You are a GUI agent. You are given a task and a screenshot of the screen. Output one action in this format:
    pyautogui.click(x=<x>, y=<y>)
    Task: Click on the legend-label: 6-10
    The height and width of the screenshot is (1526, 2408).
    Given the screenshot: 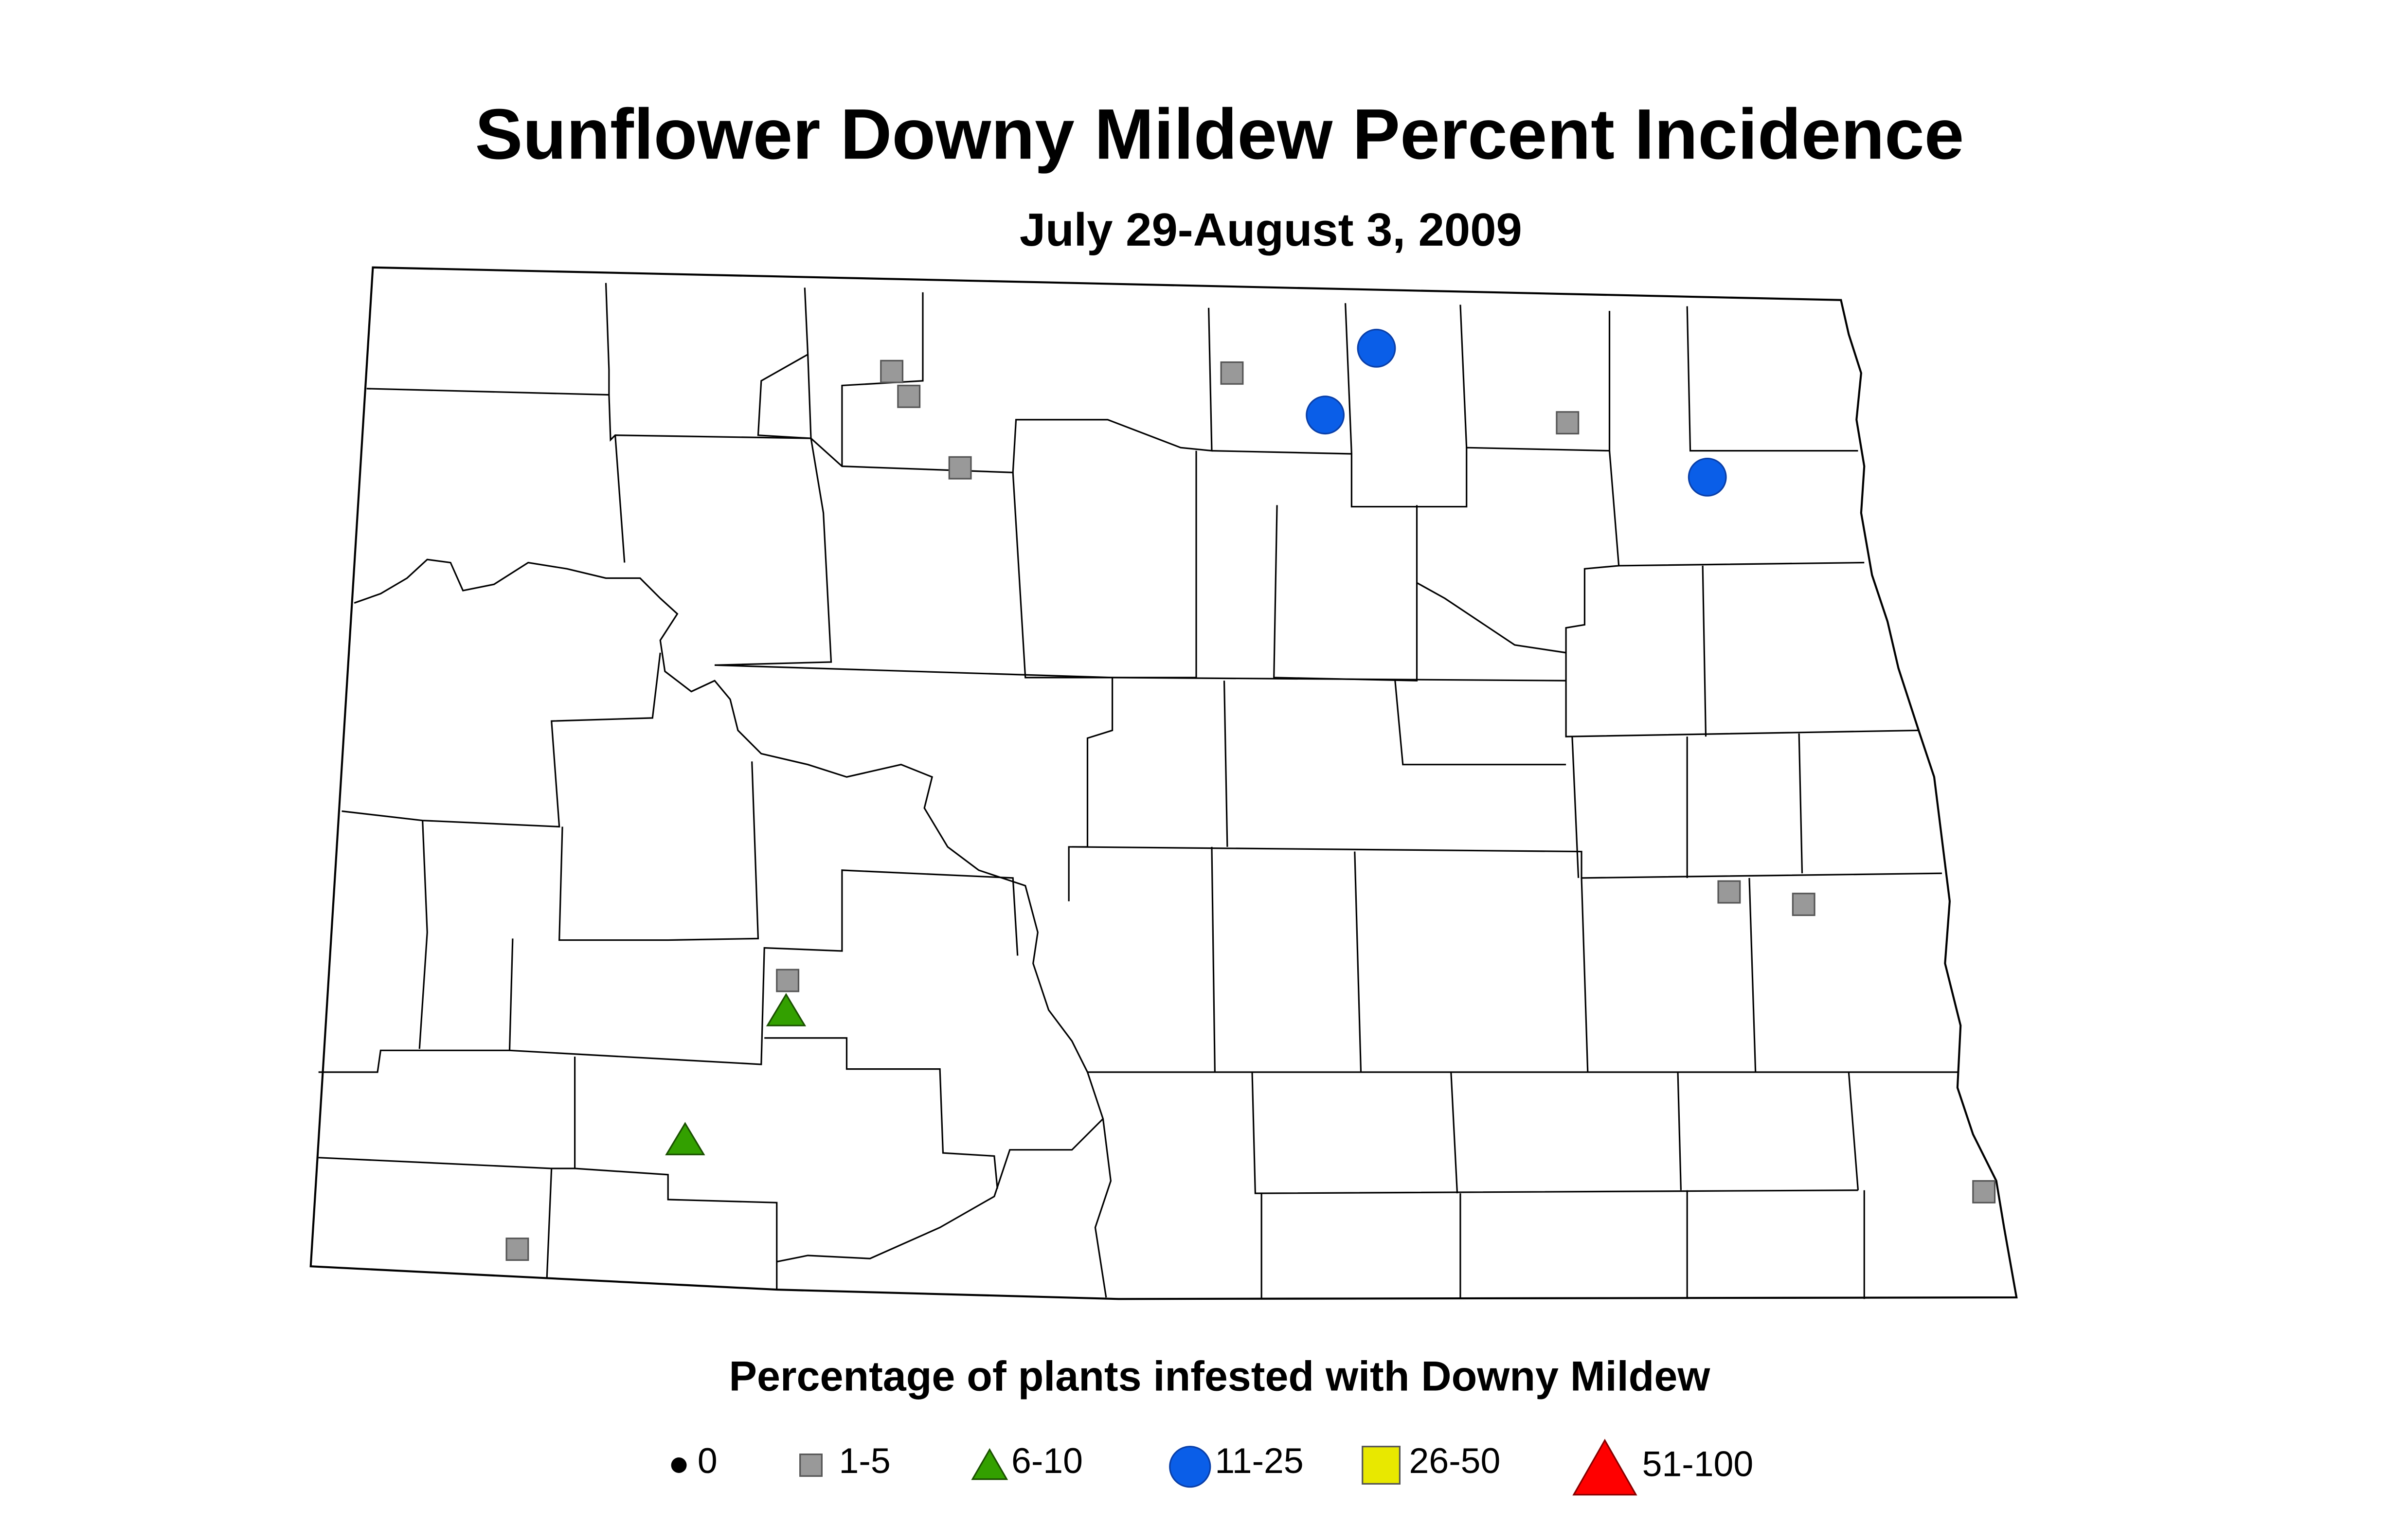 What is the action you would take?
    pyautogui.click(x=1047, y=1461)
    